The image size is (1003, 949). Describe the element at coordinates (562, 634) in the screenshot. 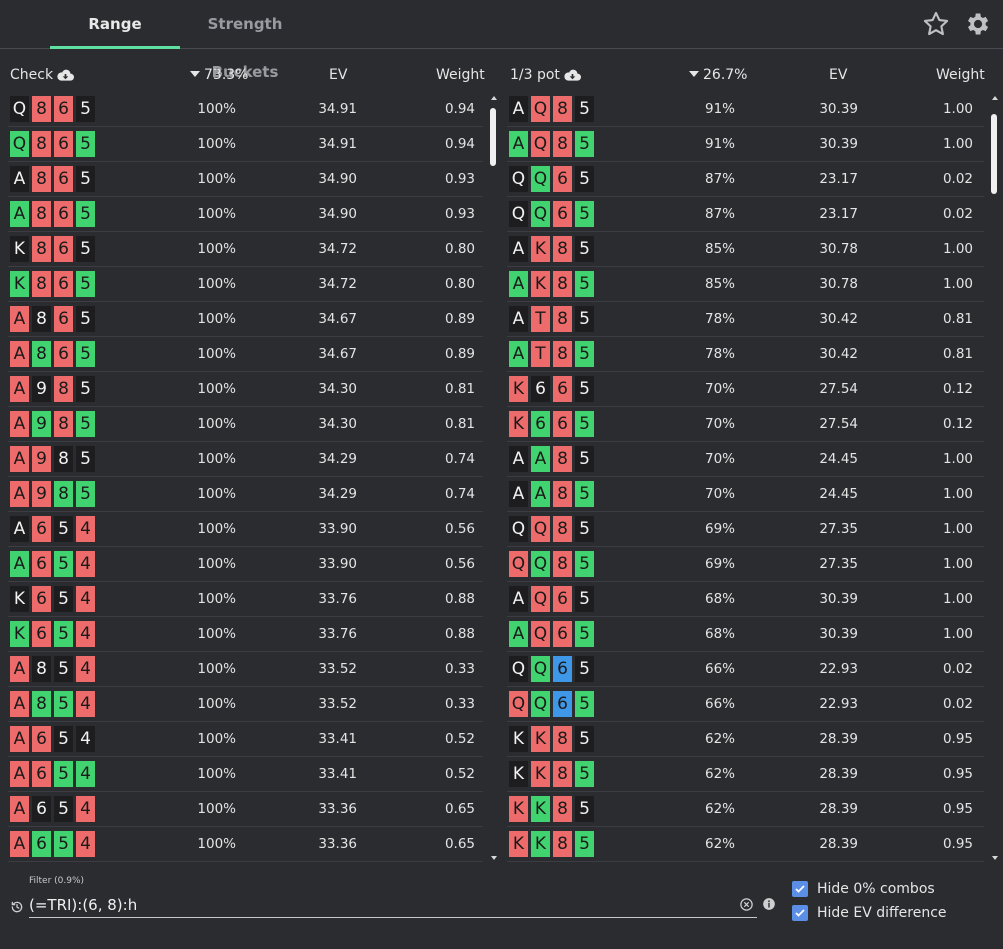

I see `card: 6` at that location.